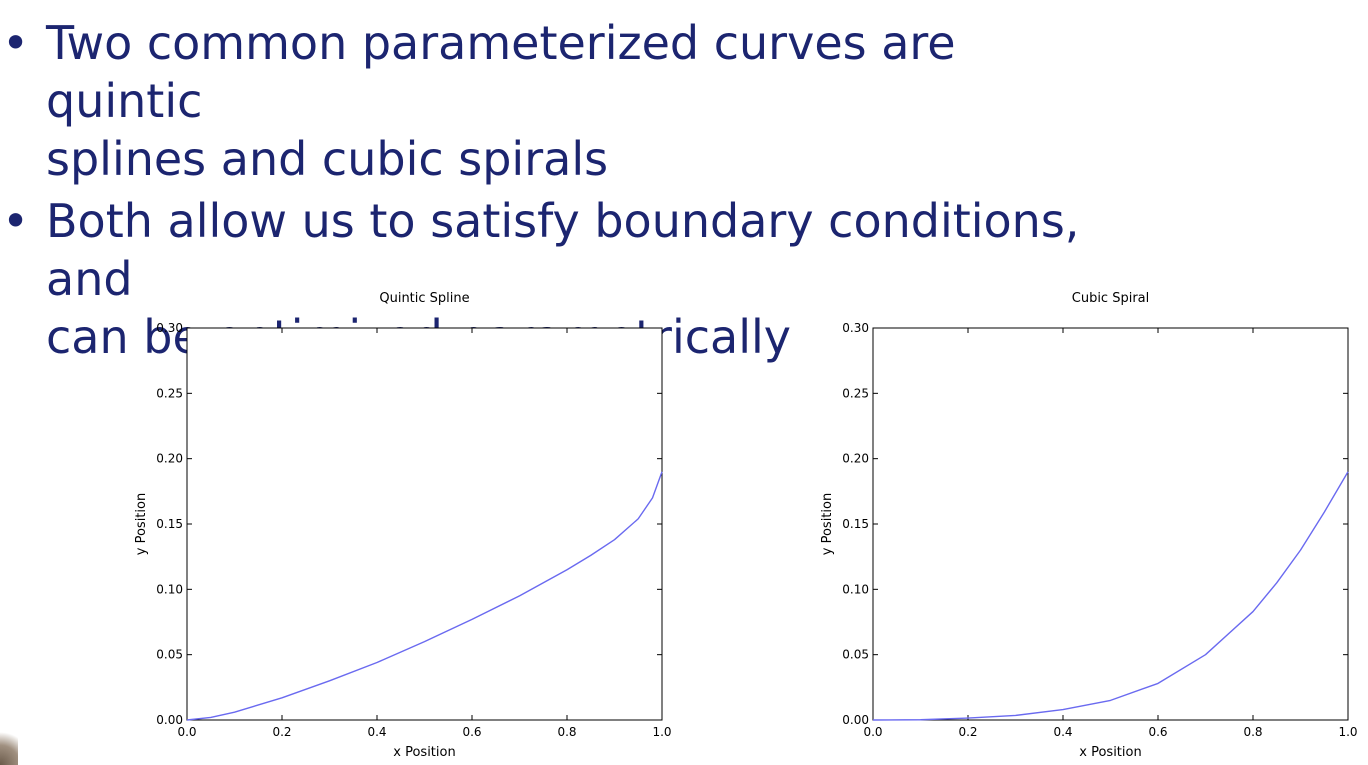  Describe the element at coordinates (424, 298) in the screenshot. I see `chart-title: Quintic Spline` at that location.